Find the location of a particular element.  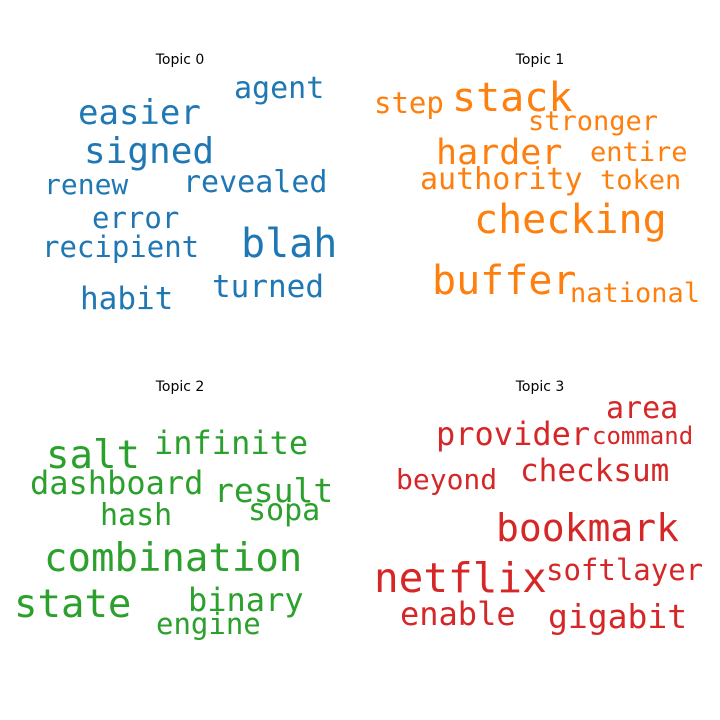

cloud-word: buffer is located at coordinates (504, 281).